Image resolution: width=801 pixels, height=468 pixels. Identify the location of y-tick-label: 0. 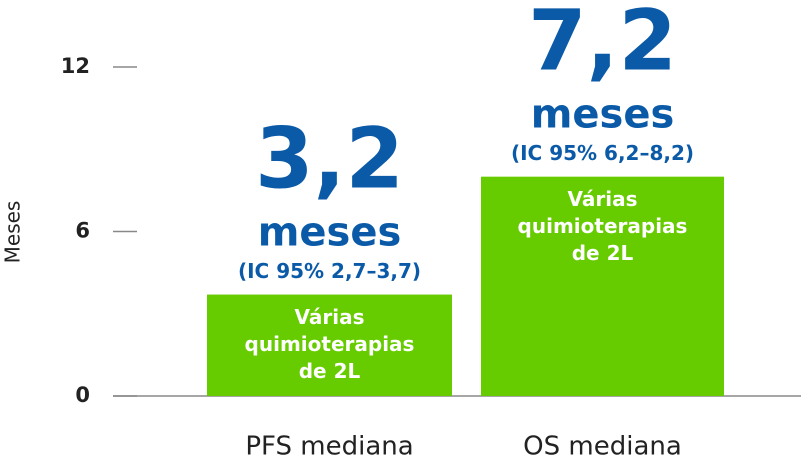
(82, 395).